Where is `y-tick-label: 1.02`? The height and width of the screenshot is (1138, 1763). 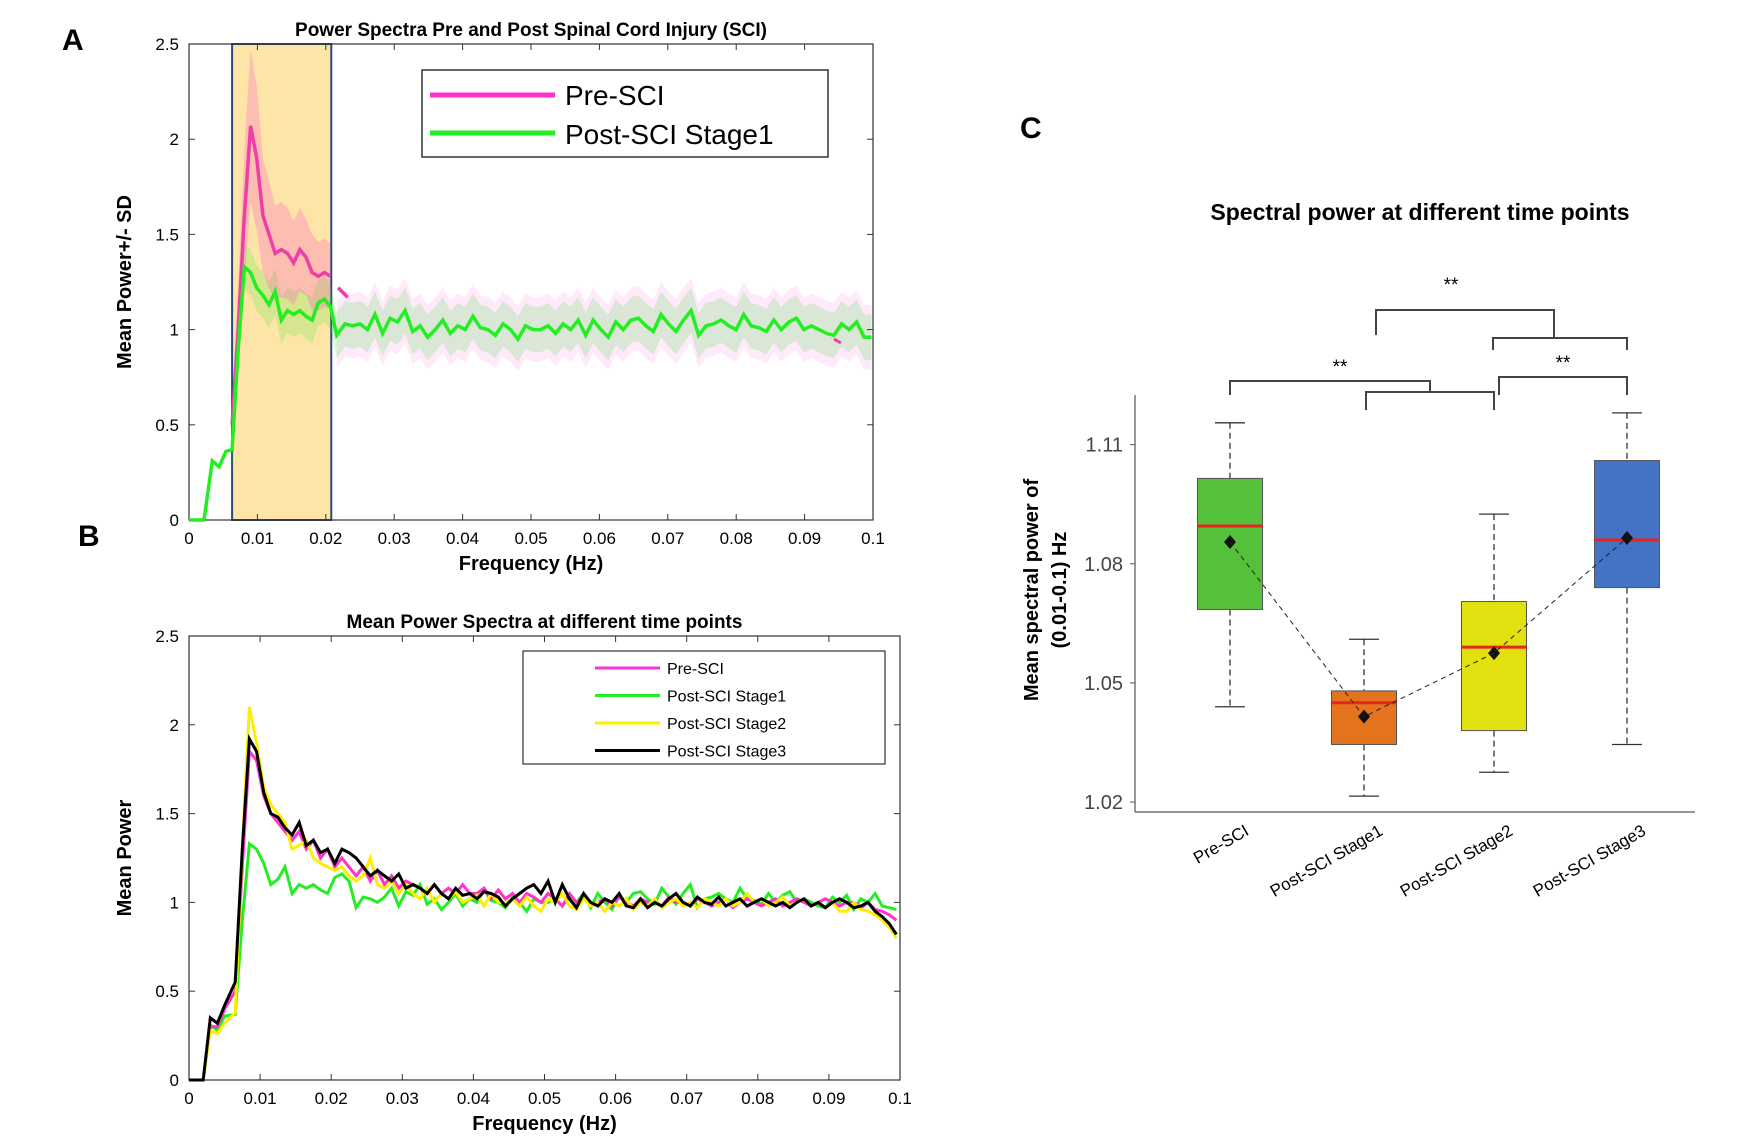 y-tick-label: 1.02 is located at coordinates (1103, 803).